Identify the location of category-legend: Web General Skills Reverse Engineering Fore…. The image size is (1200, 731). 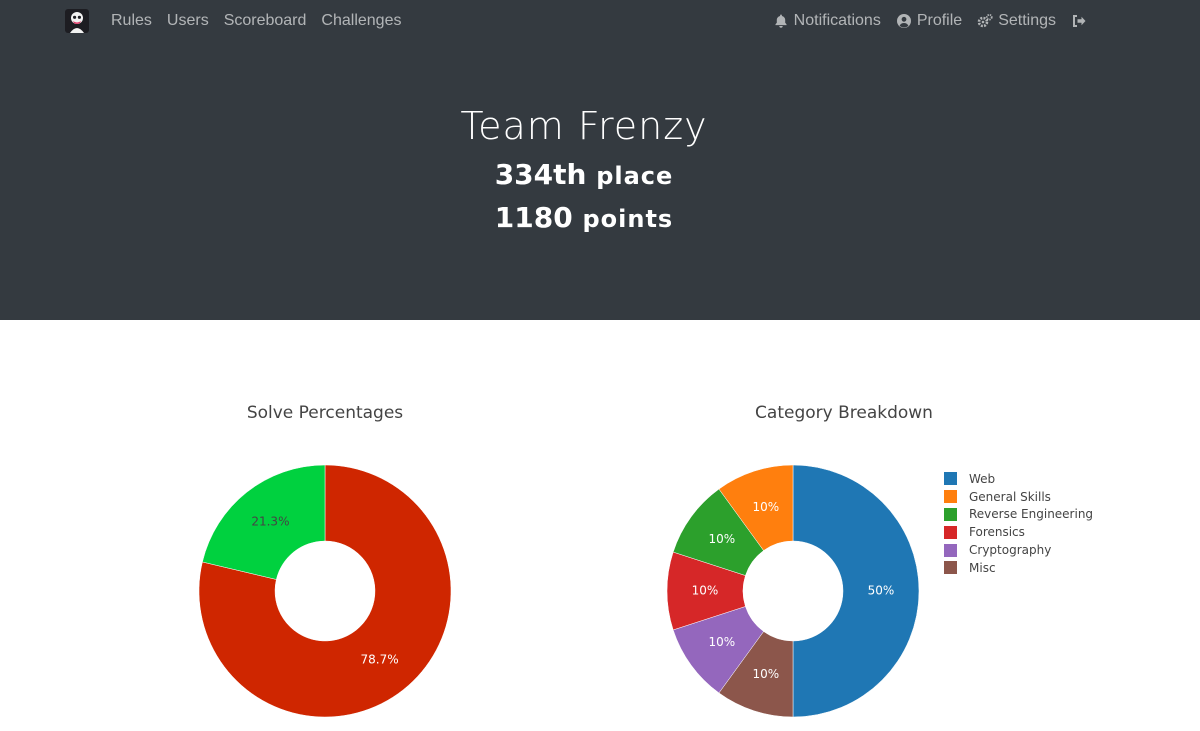
(1018, 523).